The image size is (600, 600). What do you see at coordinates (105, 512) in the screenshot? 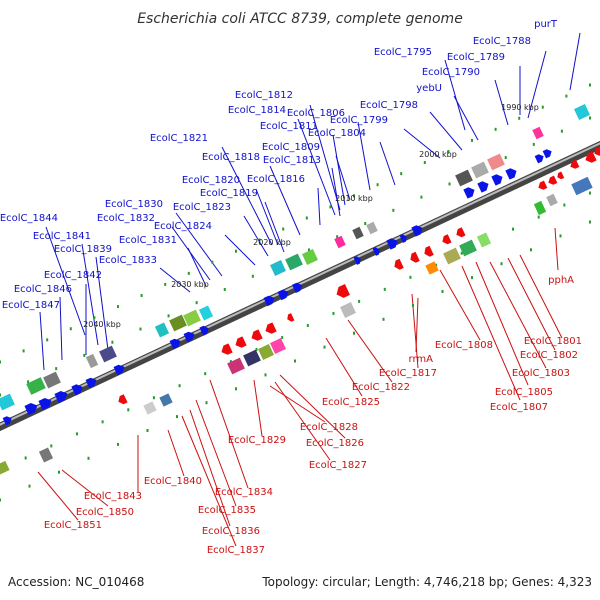
I see `gene-label: EcolC_1850` at bounding box center [105, 512].